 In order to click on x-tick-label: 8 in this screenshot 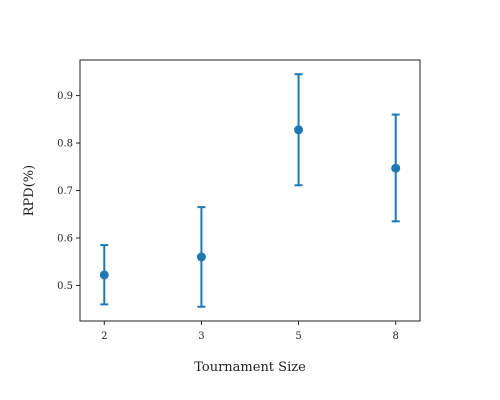, I will do `click(396, 336)`.